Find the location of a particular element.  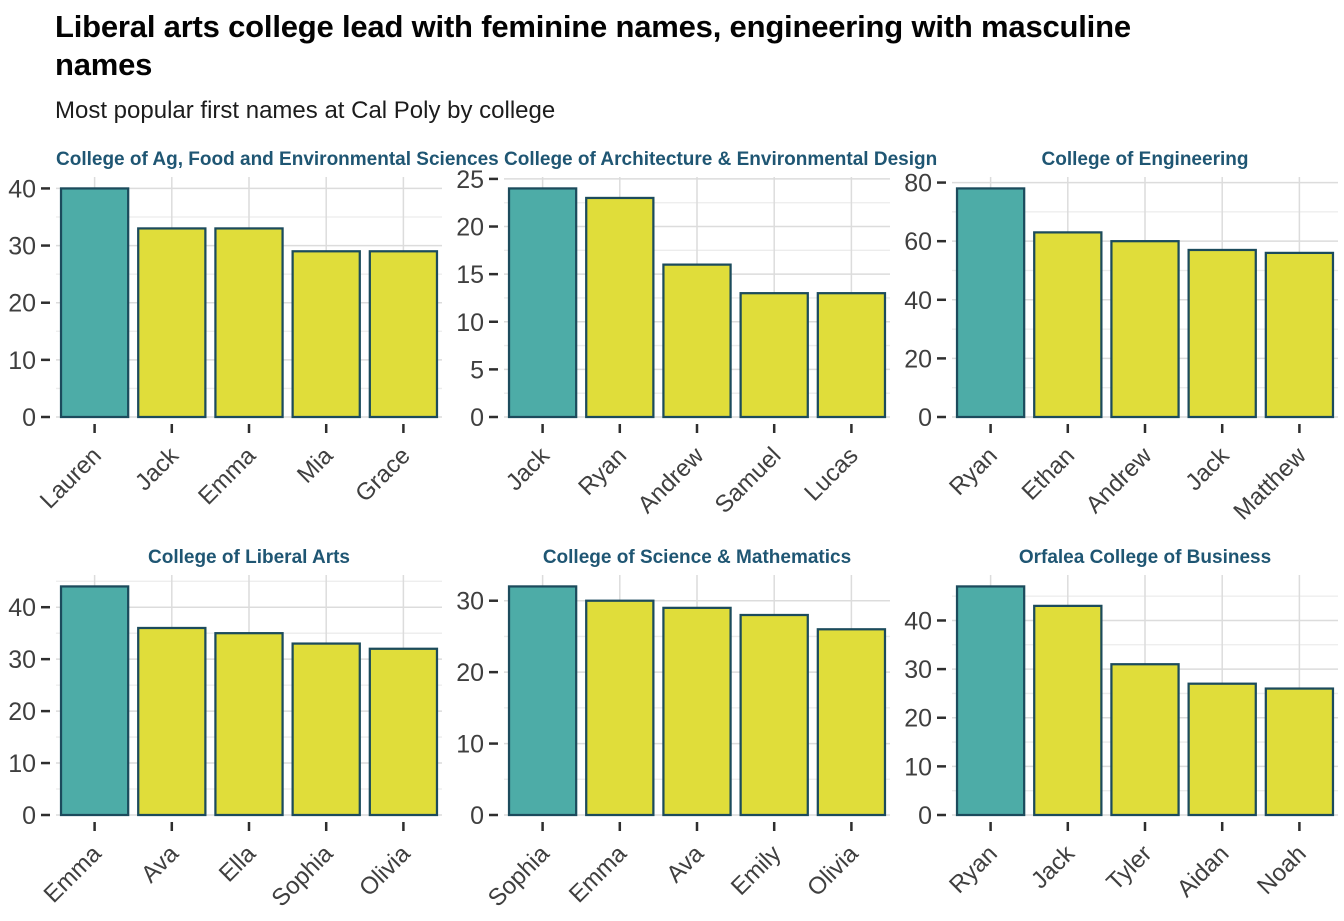

facet-title: Orfalea College of Business is located at coordinates (1145, 557).